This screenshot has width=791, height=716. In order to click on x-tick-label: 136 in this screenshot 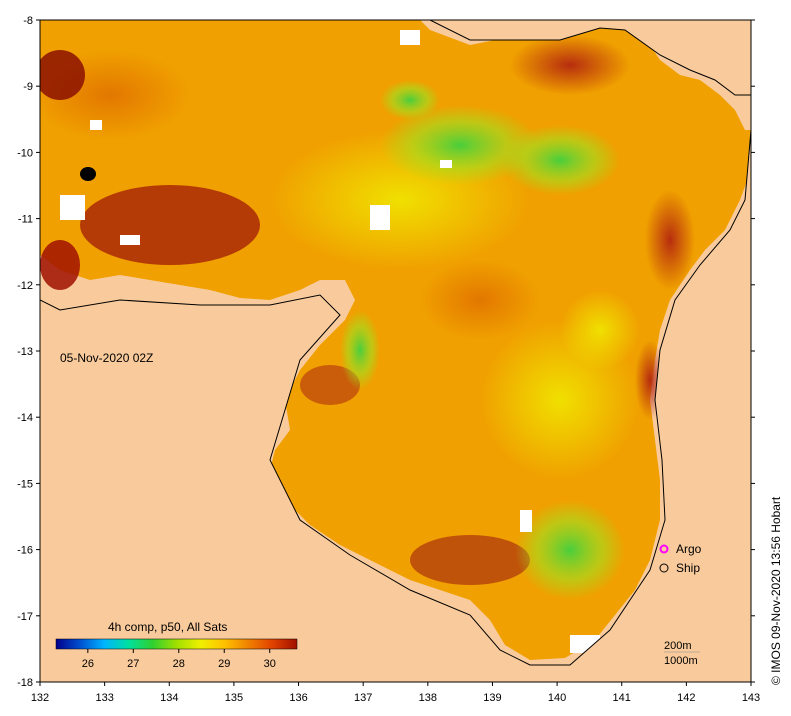, I will do `click(298, 698)`.